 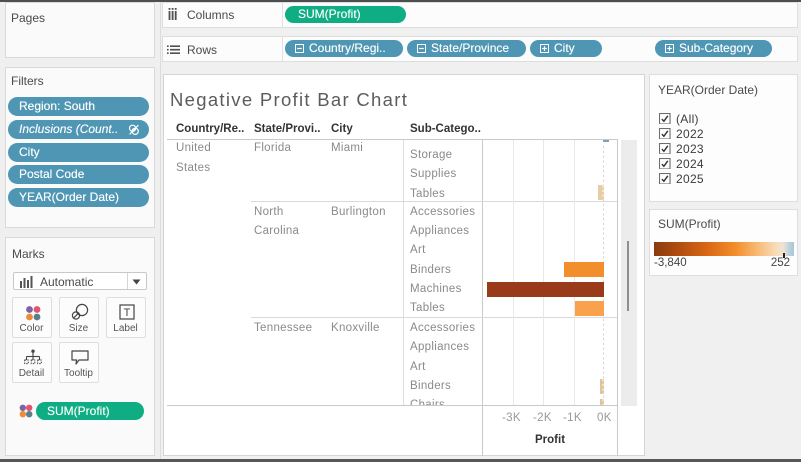 I want to click on svg-text: T, so click(x=126, y=313).